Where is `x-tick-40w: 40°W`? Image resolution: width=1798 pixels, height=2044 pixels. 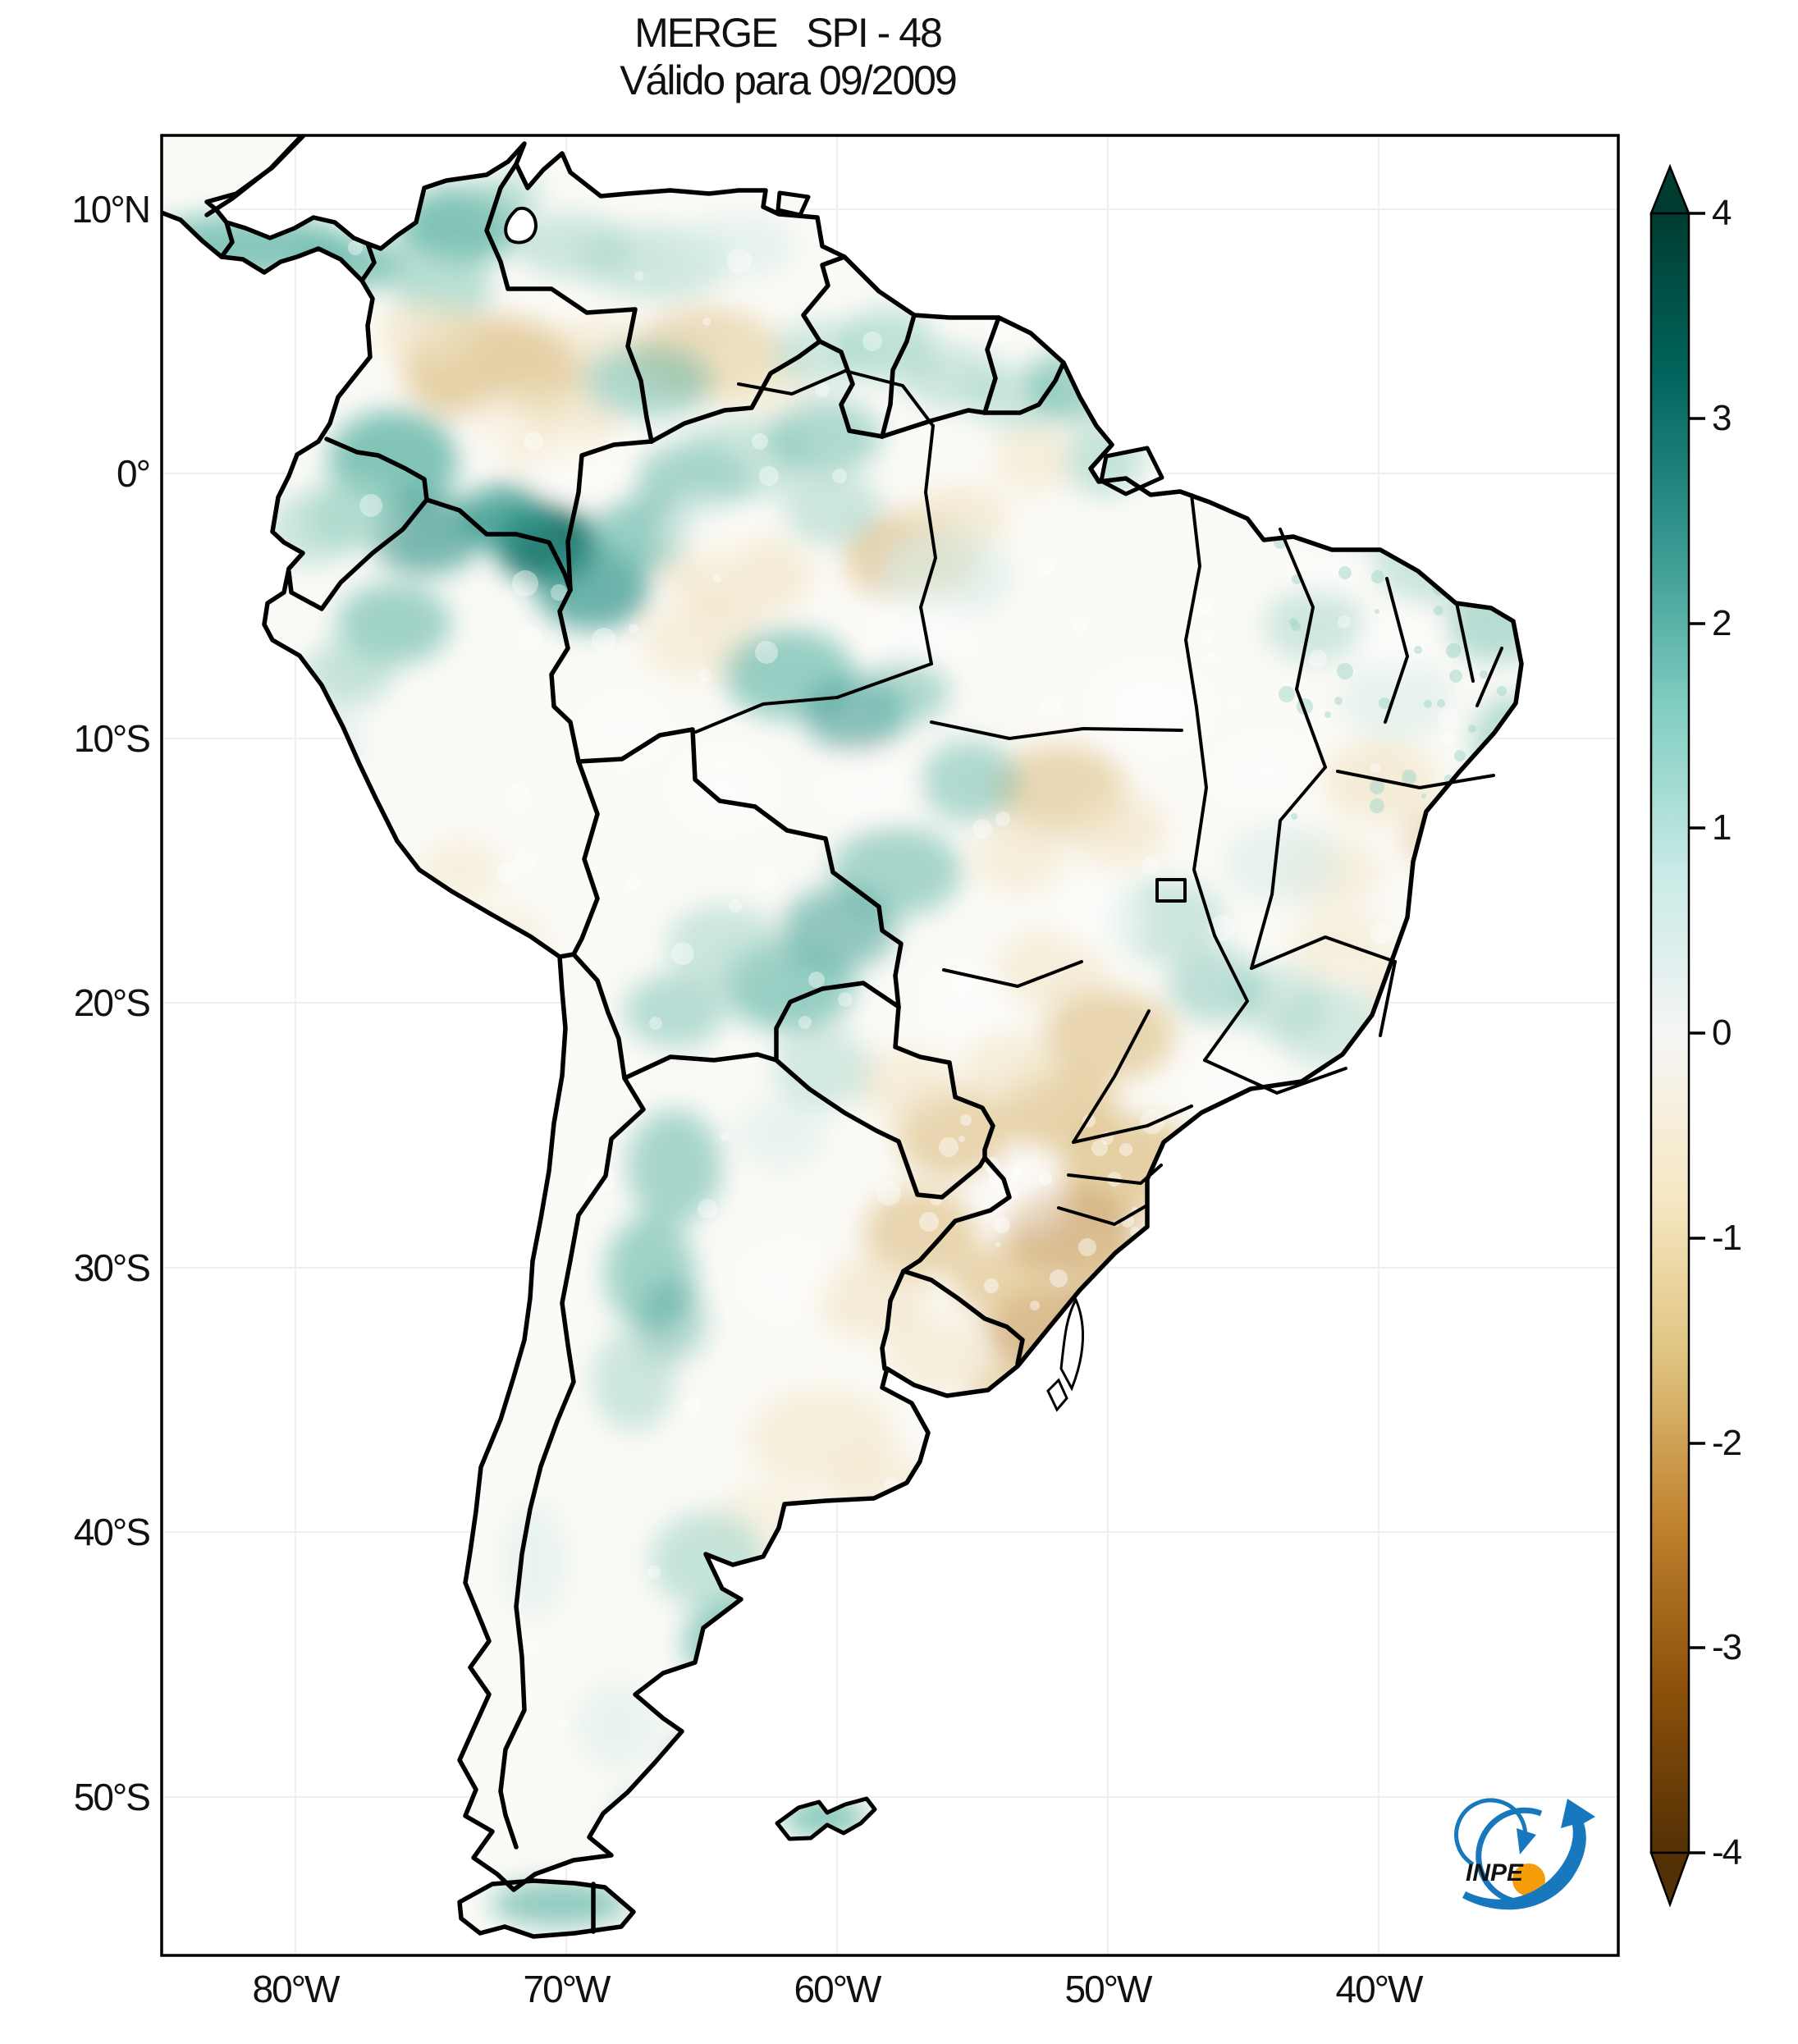
x-tick-40w: 40°W is located at coordinates (1379, 1989).